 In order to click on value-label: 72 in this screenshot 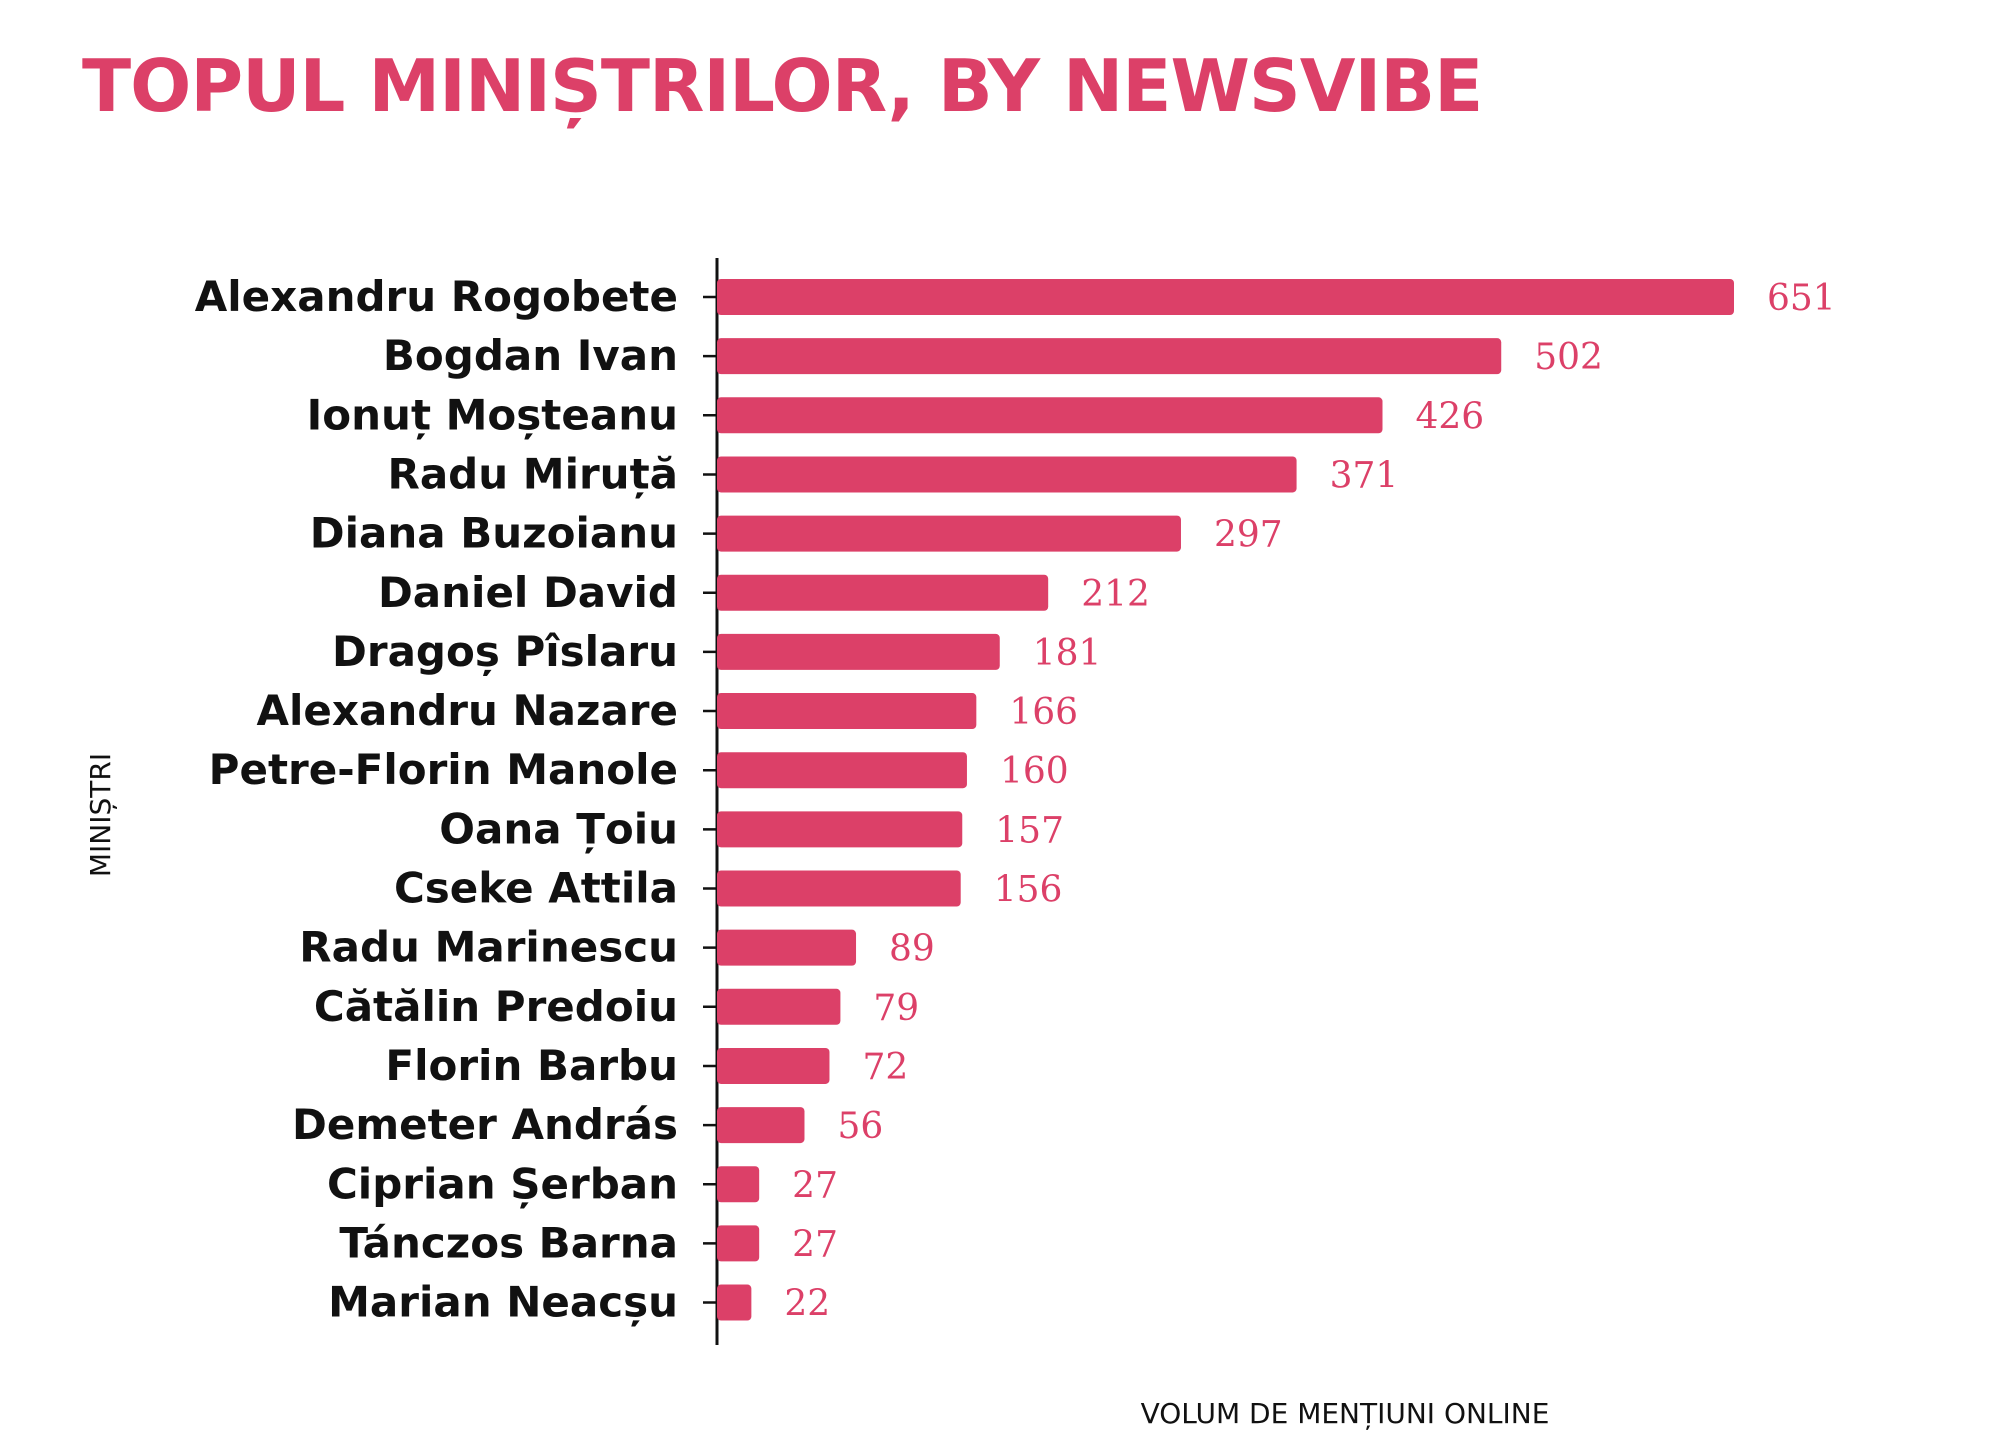, I will do `click(885, 1067)`.